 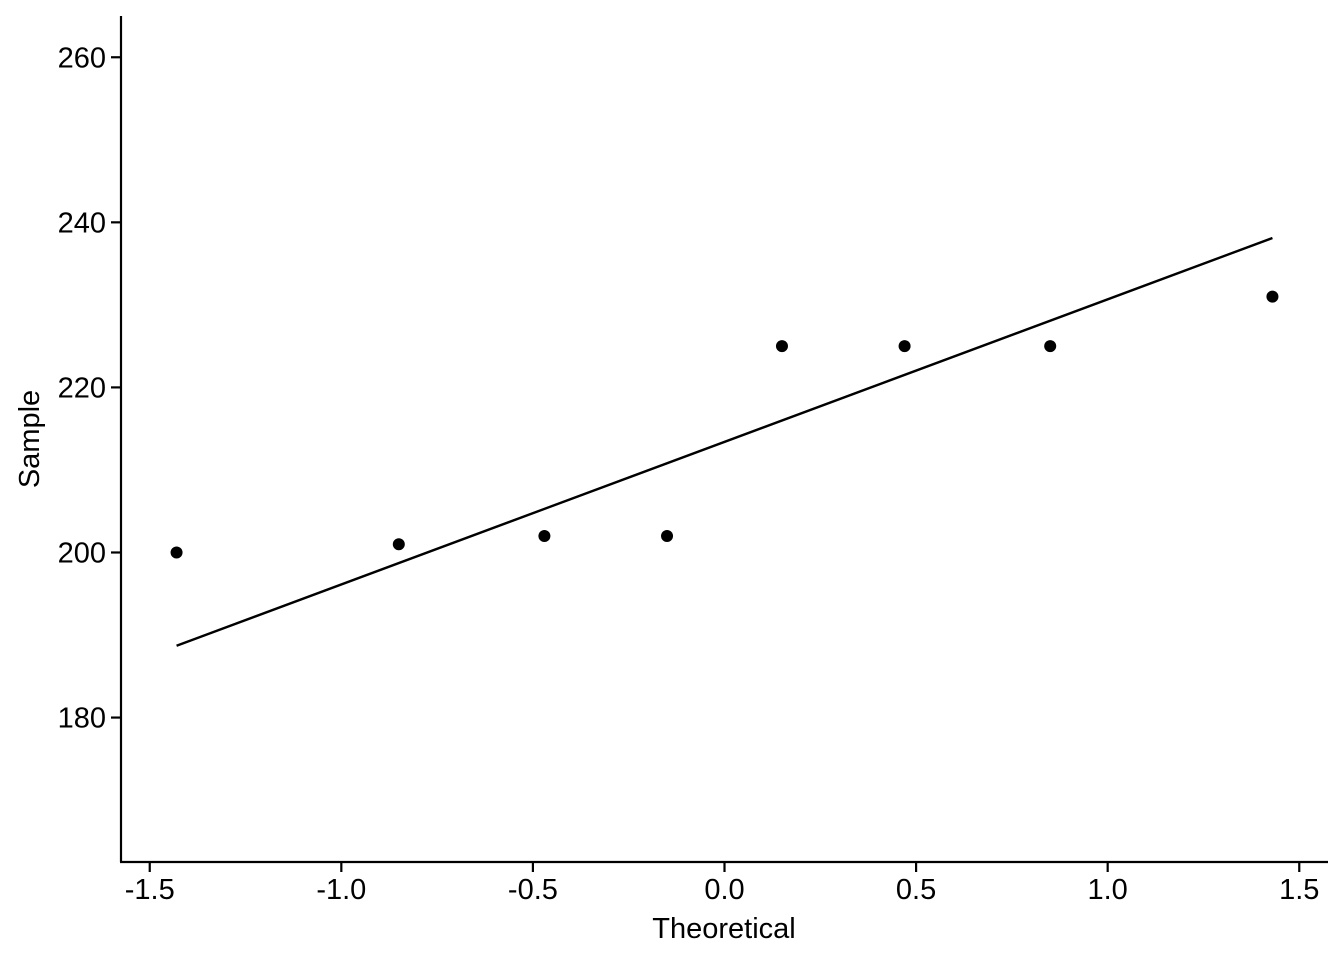 I want to click on y-tick-label: 180, so click(x=82, y=719).